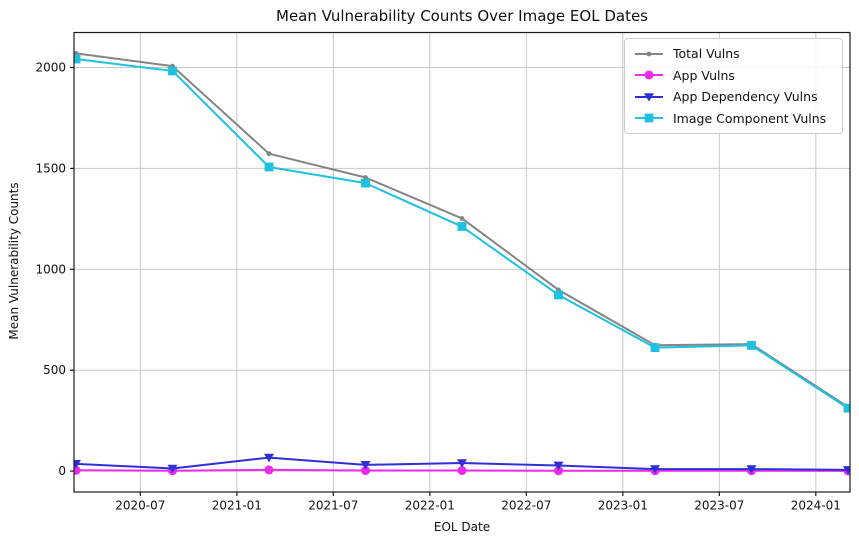 The image size is (859, 547). I want to click on y-axis-label: Mean Vulnerability Counts, so click(14, 261).